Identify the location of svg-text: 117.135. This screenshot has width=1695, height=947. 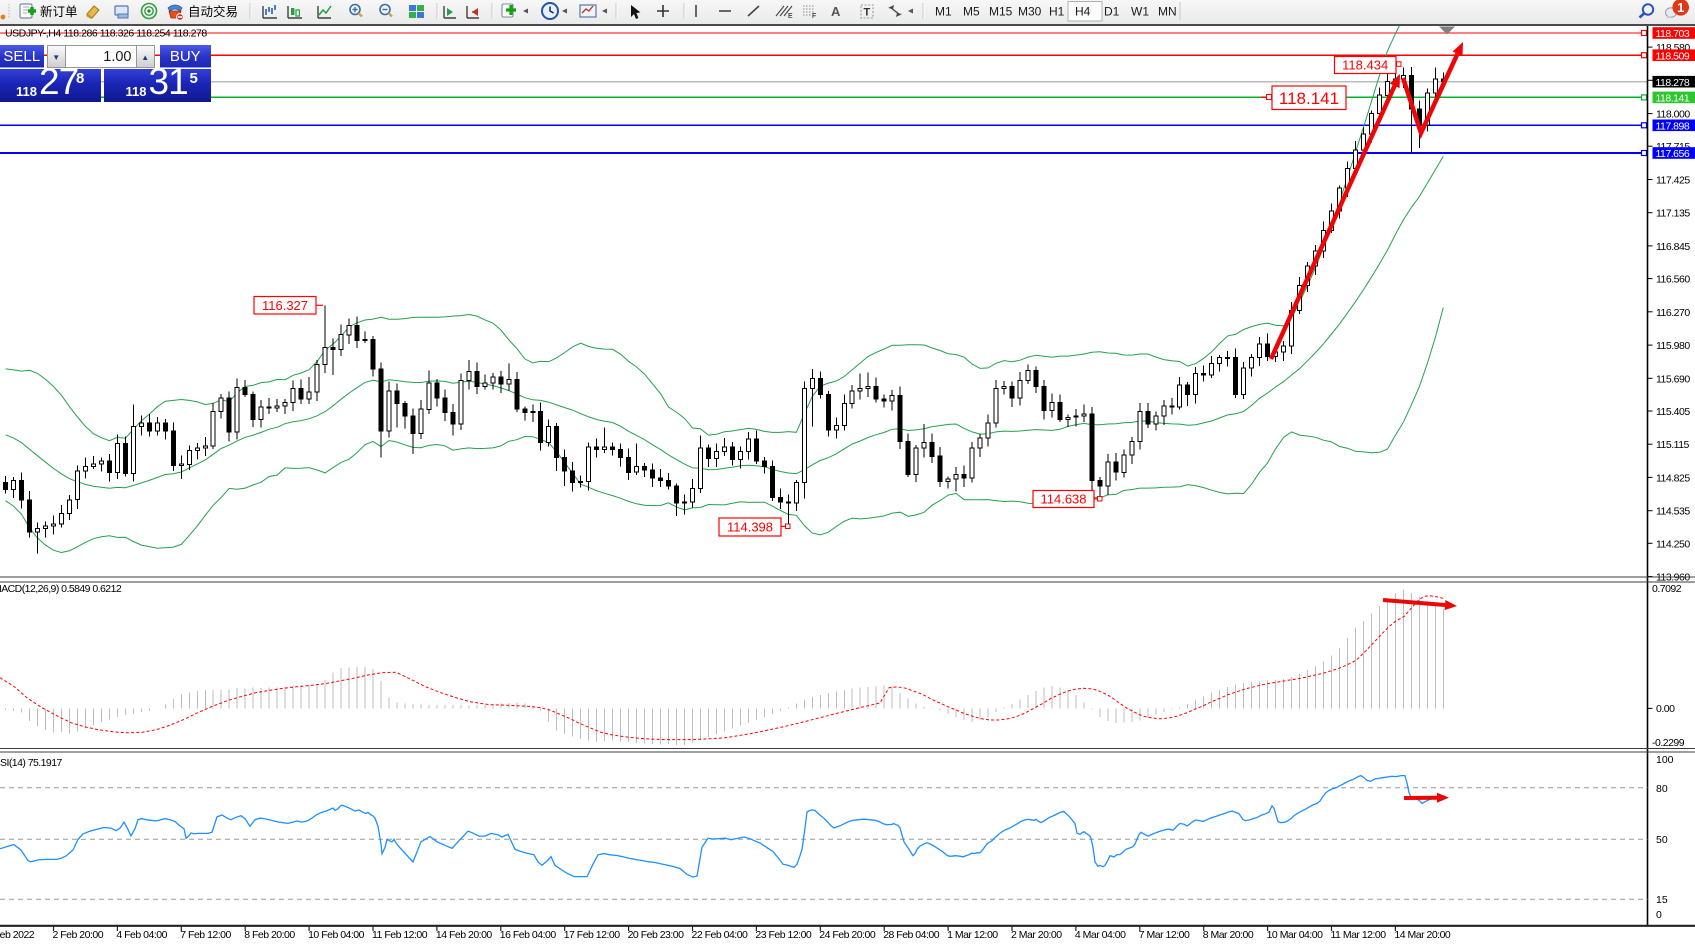
(1673, 214).